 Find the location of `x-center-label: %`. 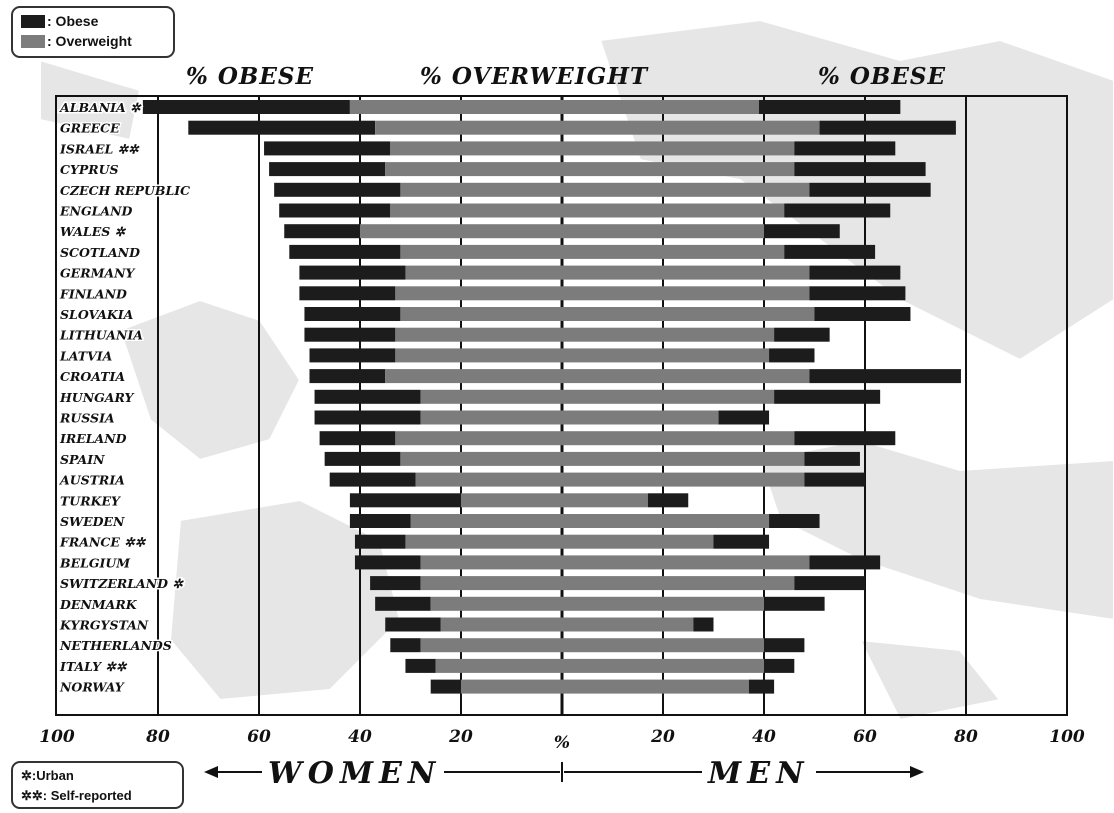

x-center-label: % is located at coordinates (562, 743).